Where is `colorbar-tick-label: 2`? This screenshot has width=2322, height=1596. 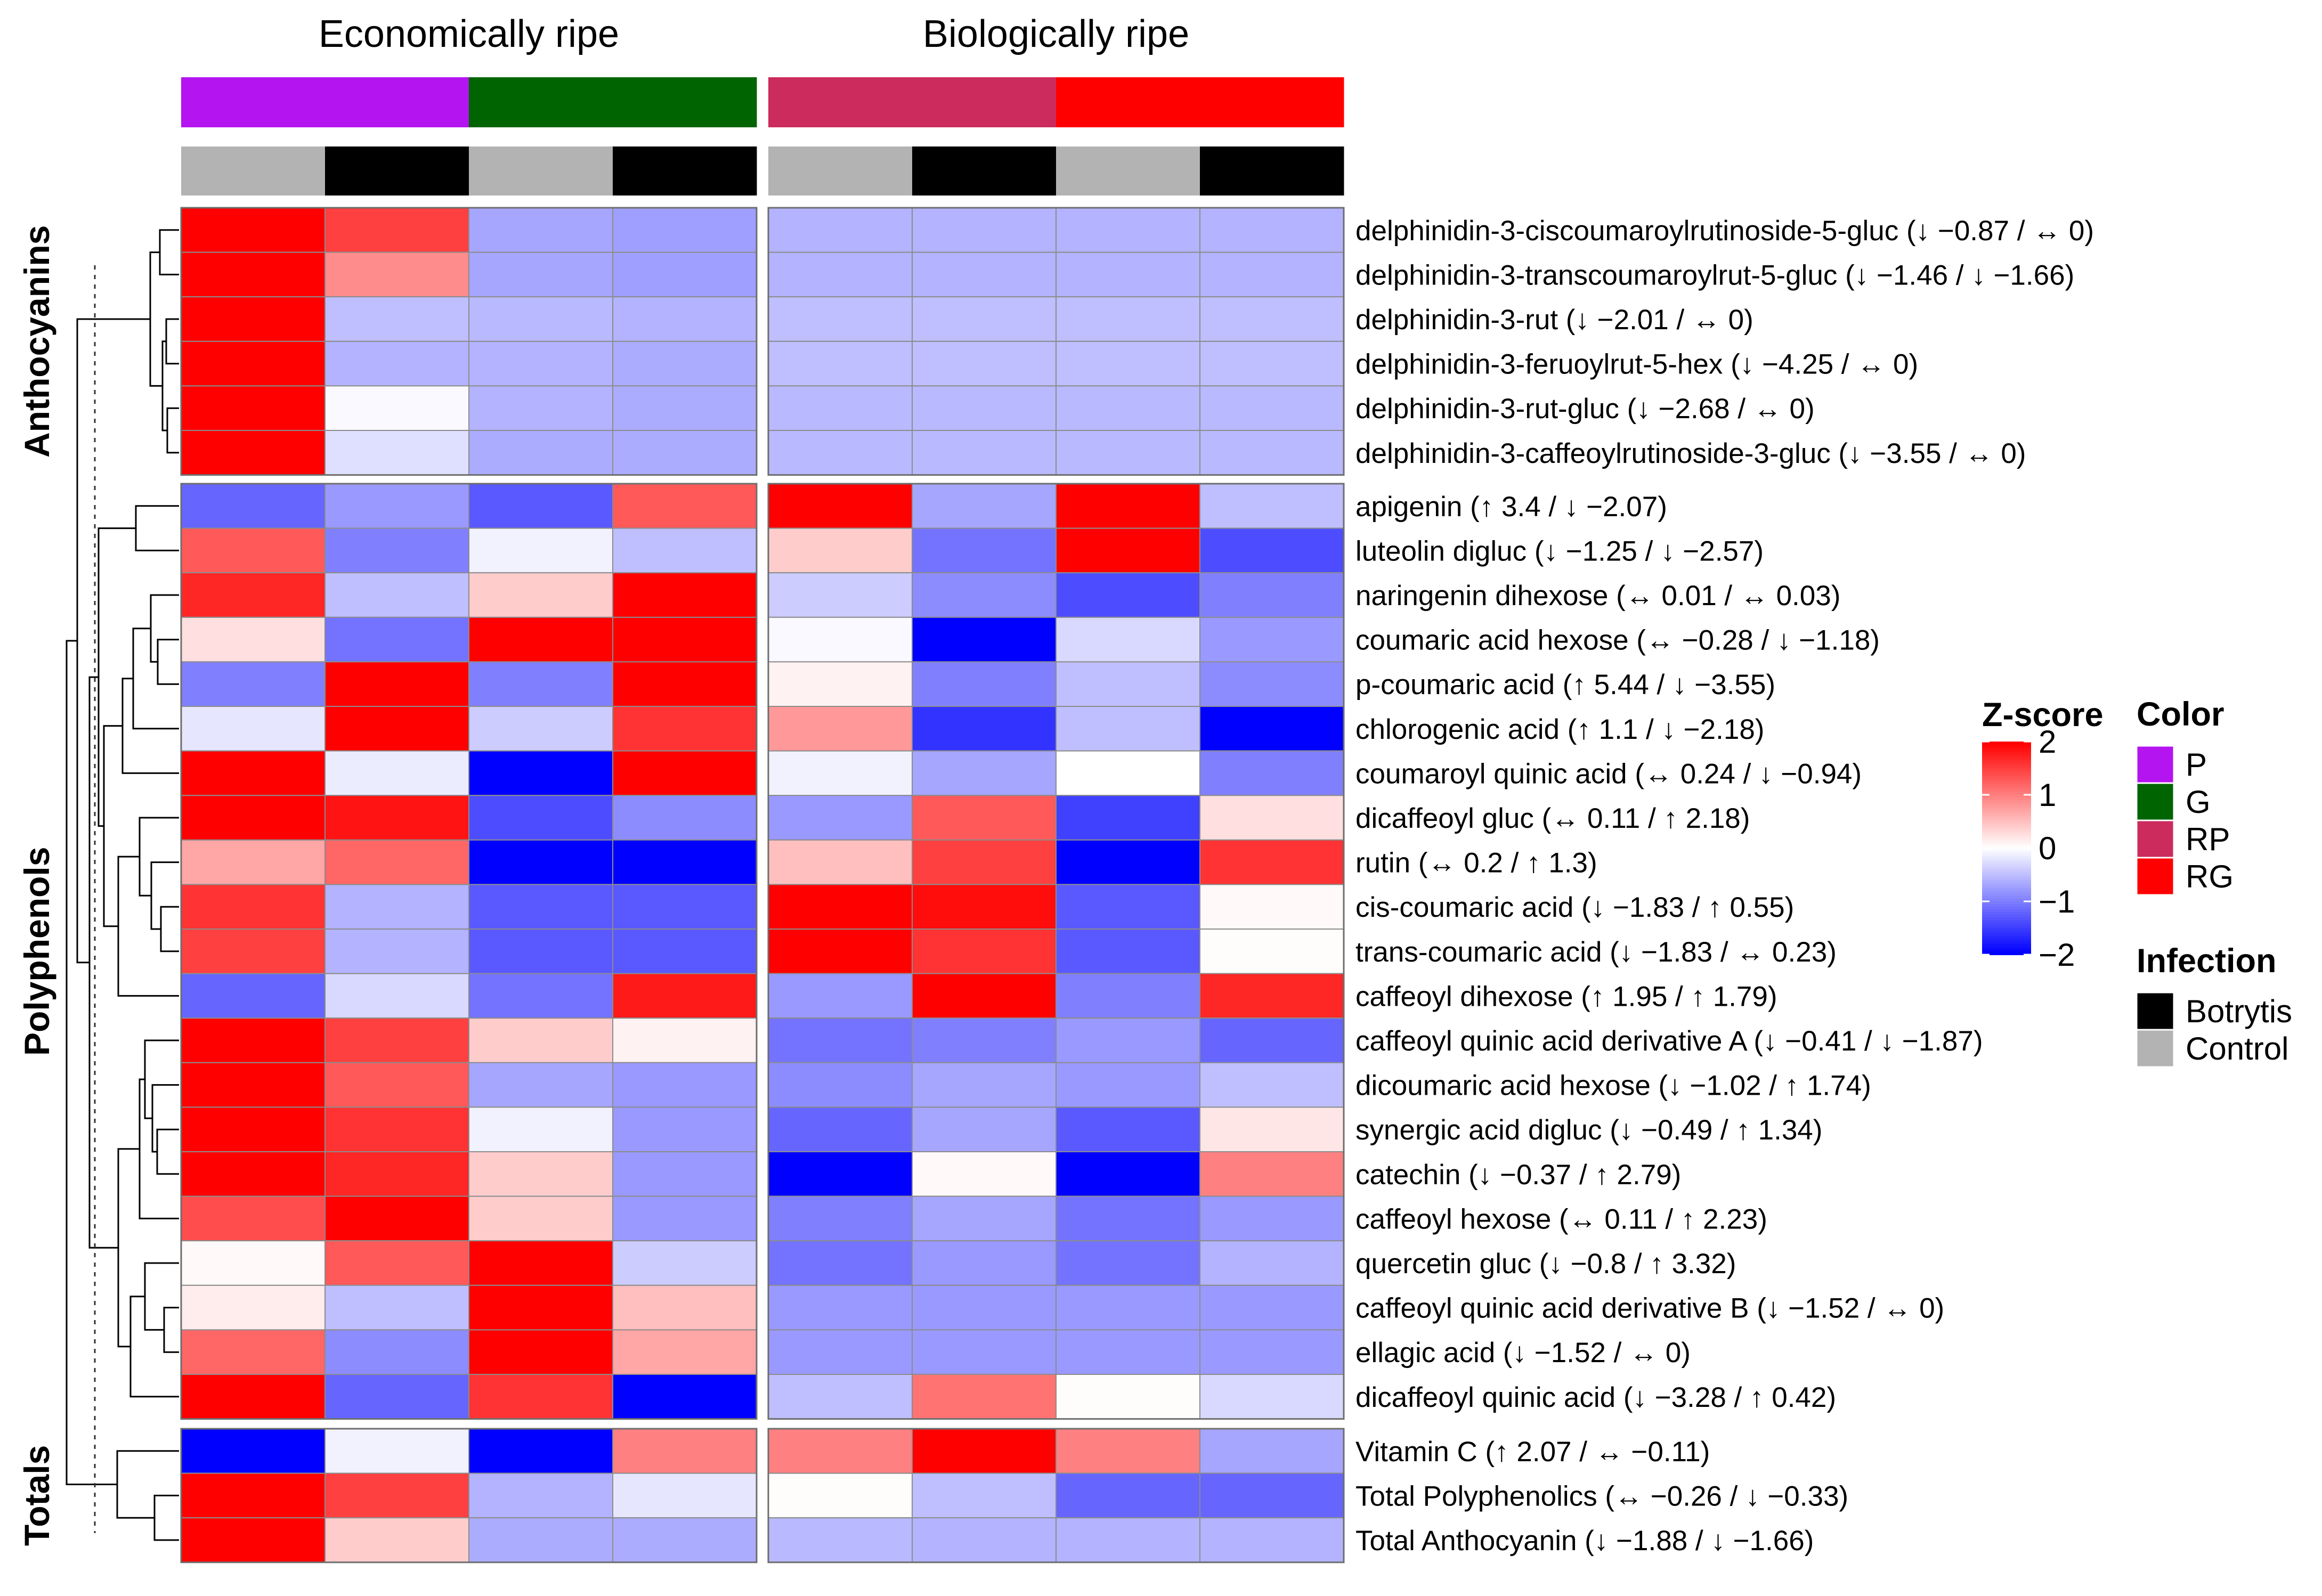
colorbar-tick-label: 2 is located at coordinates (2047, 742).